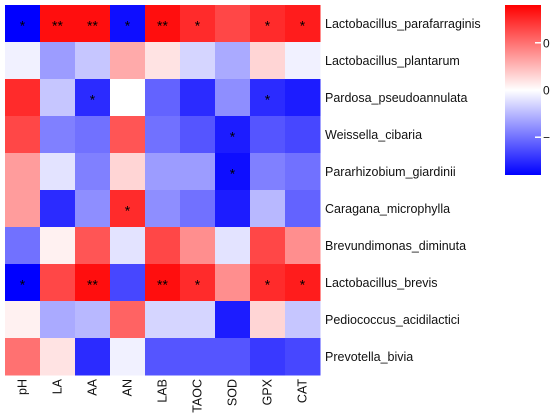 This screenshot has width=550, height=417. Describe the element at coordinates (387, 209) in the screenshot. I see `row-label: Caragana_microphylla` at that location.